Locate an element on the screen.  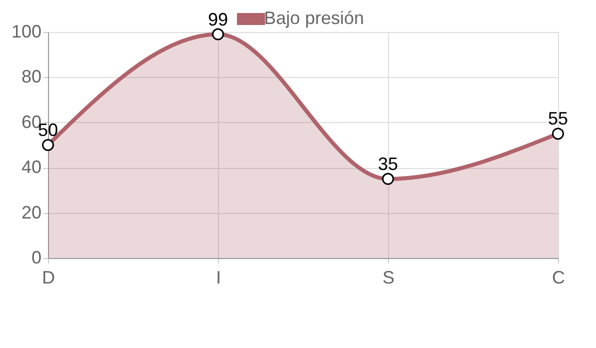
legend-label: Bajo presión is located at coordinates (314, 18).